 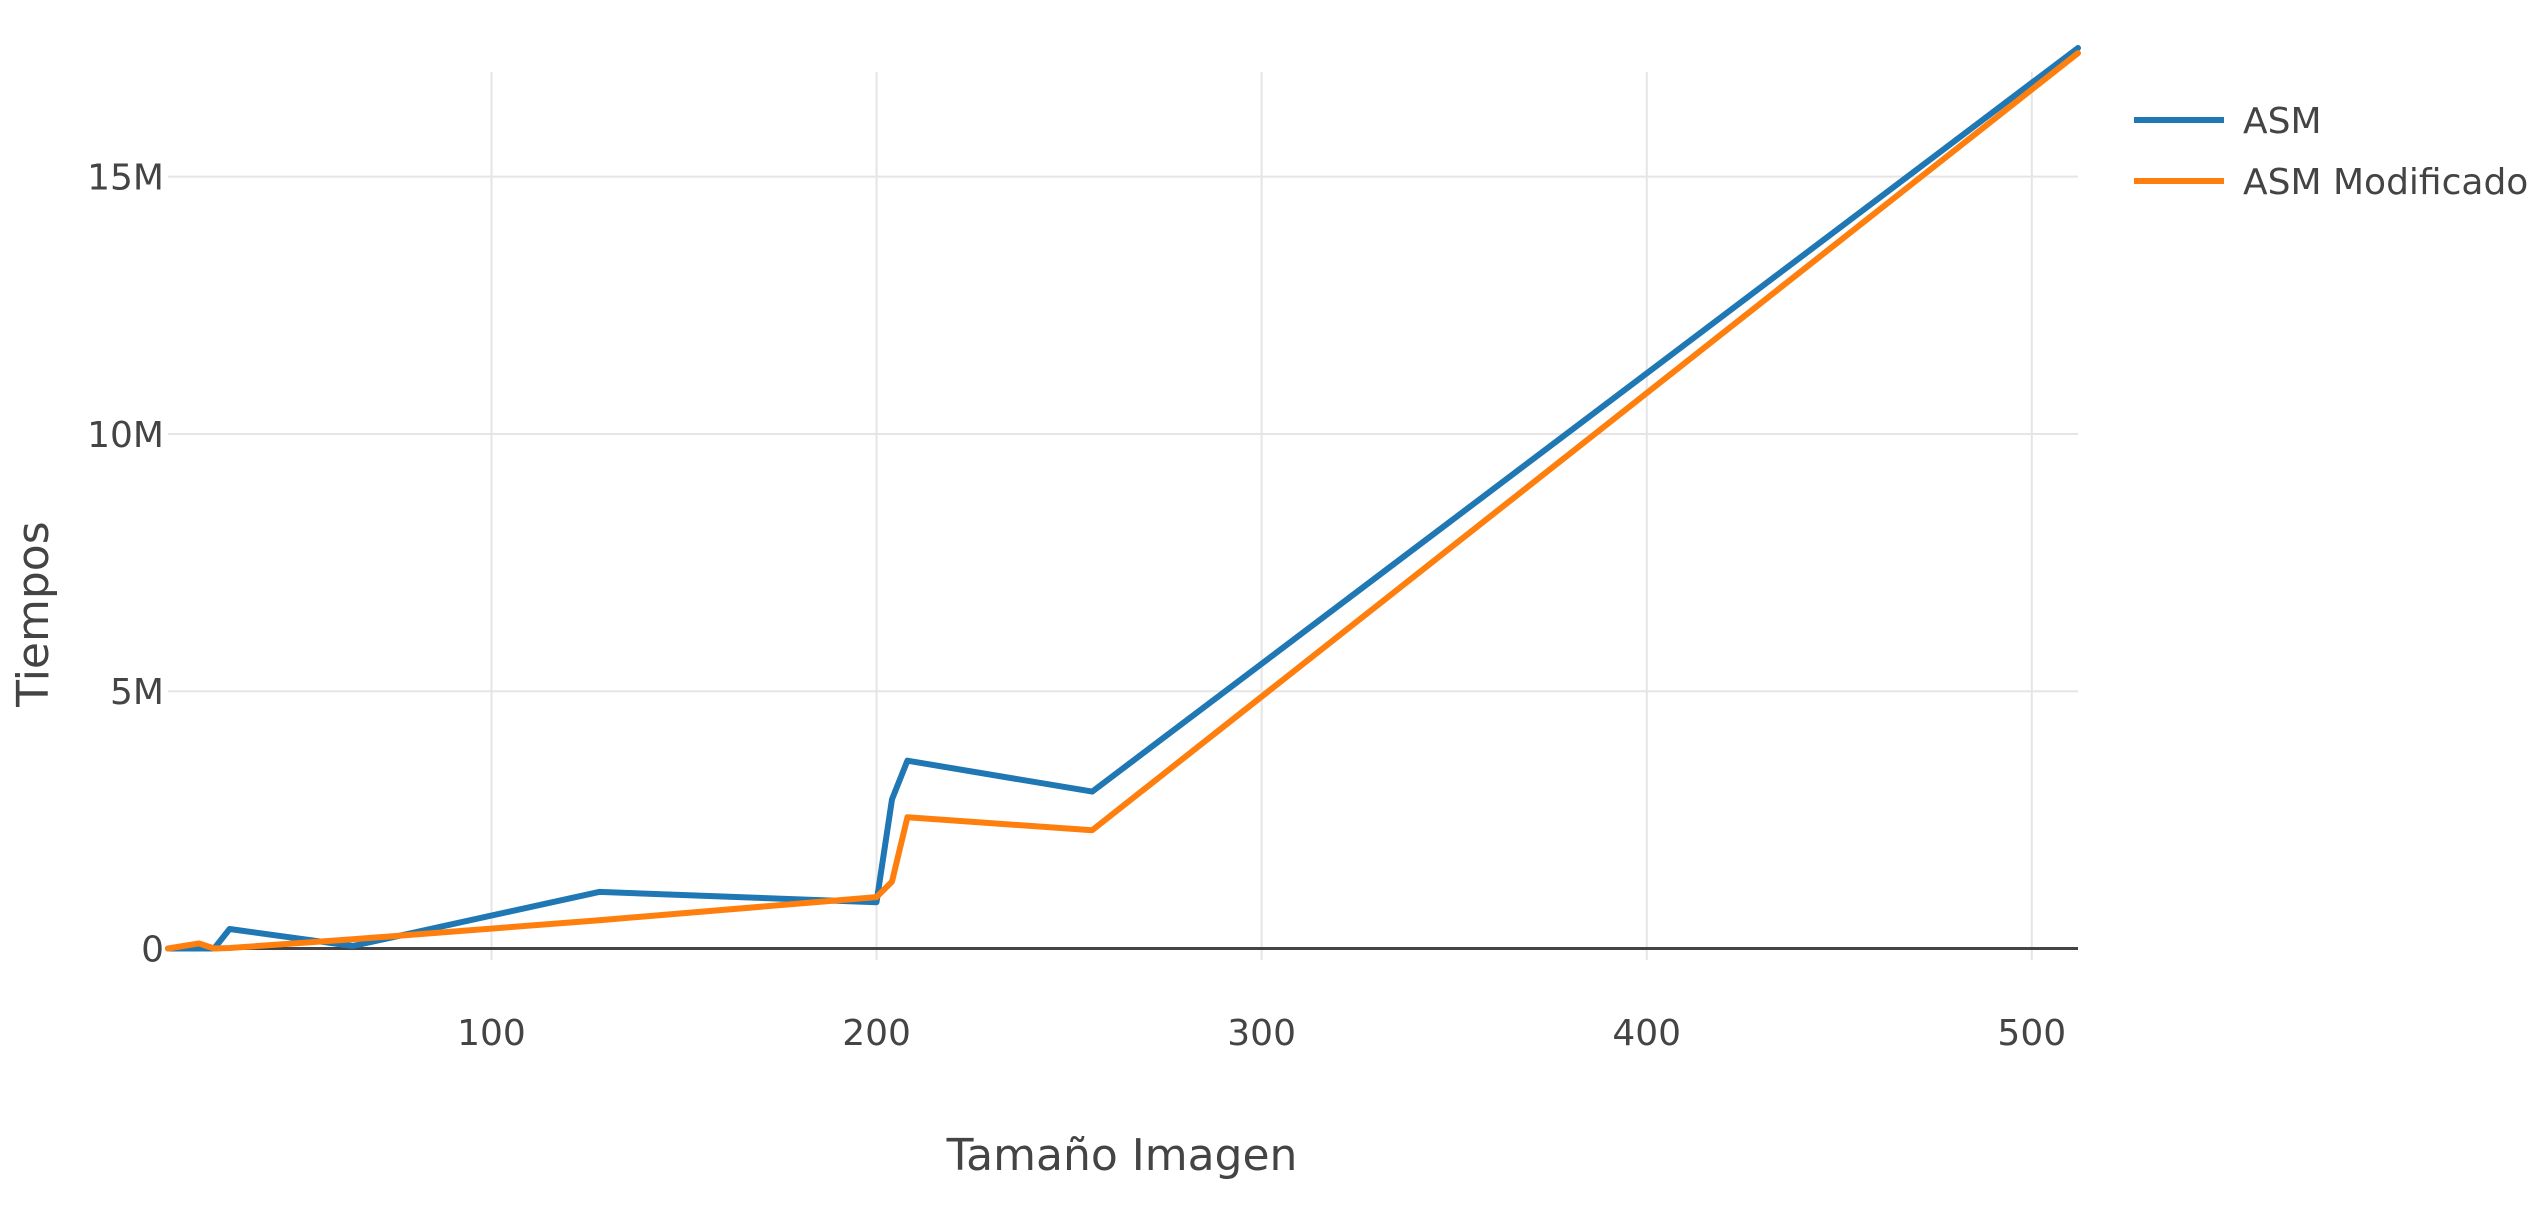 I want to click on legend-item-1: ASM Modificado, so click(x=2331, y=182).